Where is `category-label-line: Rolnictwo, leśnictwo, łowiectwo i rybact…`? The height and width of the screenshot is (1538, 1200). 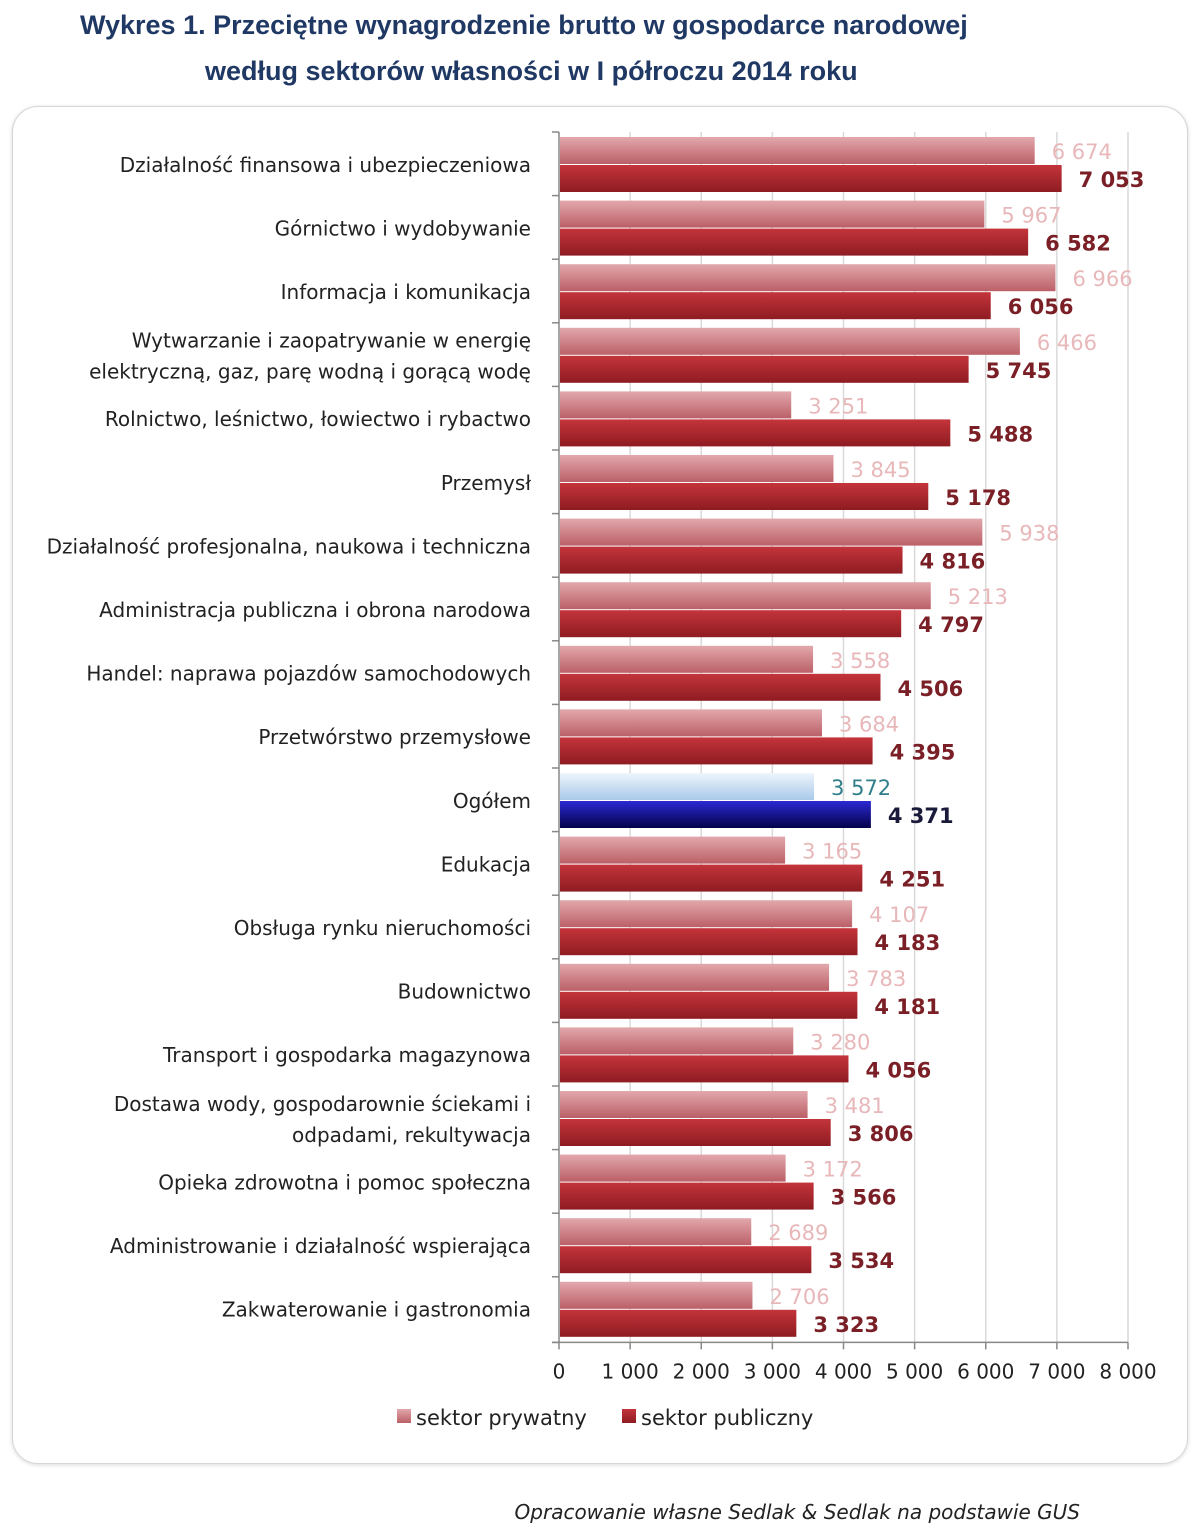
category-label-line: Rolnictwo, leśnictwo, łowiectwo i rybact… is located at coordinates (318, 419).